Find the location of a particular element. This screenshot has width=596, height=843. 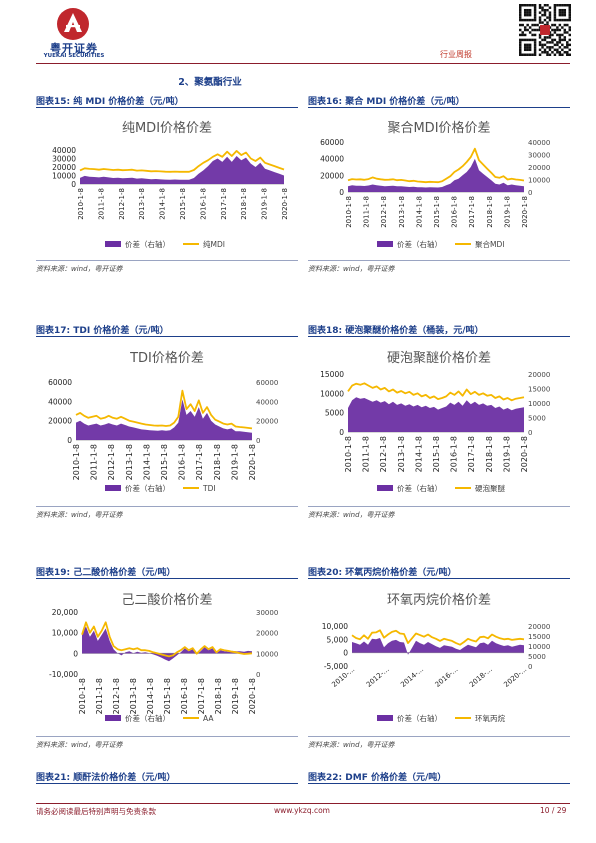

logo-text-cn: 粤开证券 is located at coordinates (74, 48).